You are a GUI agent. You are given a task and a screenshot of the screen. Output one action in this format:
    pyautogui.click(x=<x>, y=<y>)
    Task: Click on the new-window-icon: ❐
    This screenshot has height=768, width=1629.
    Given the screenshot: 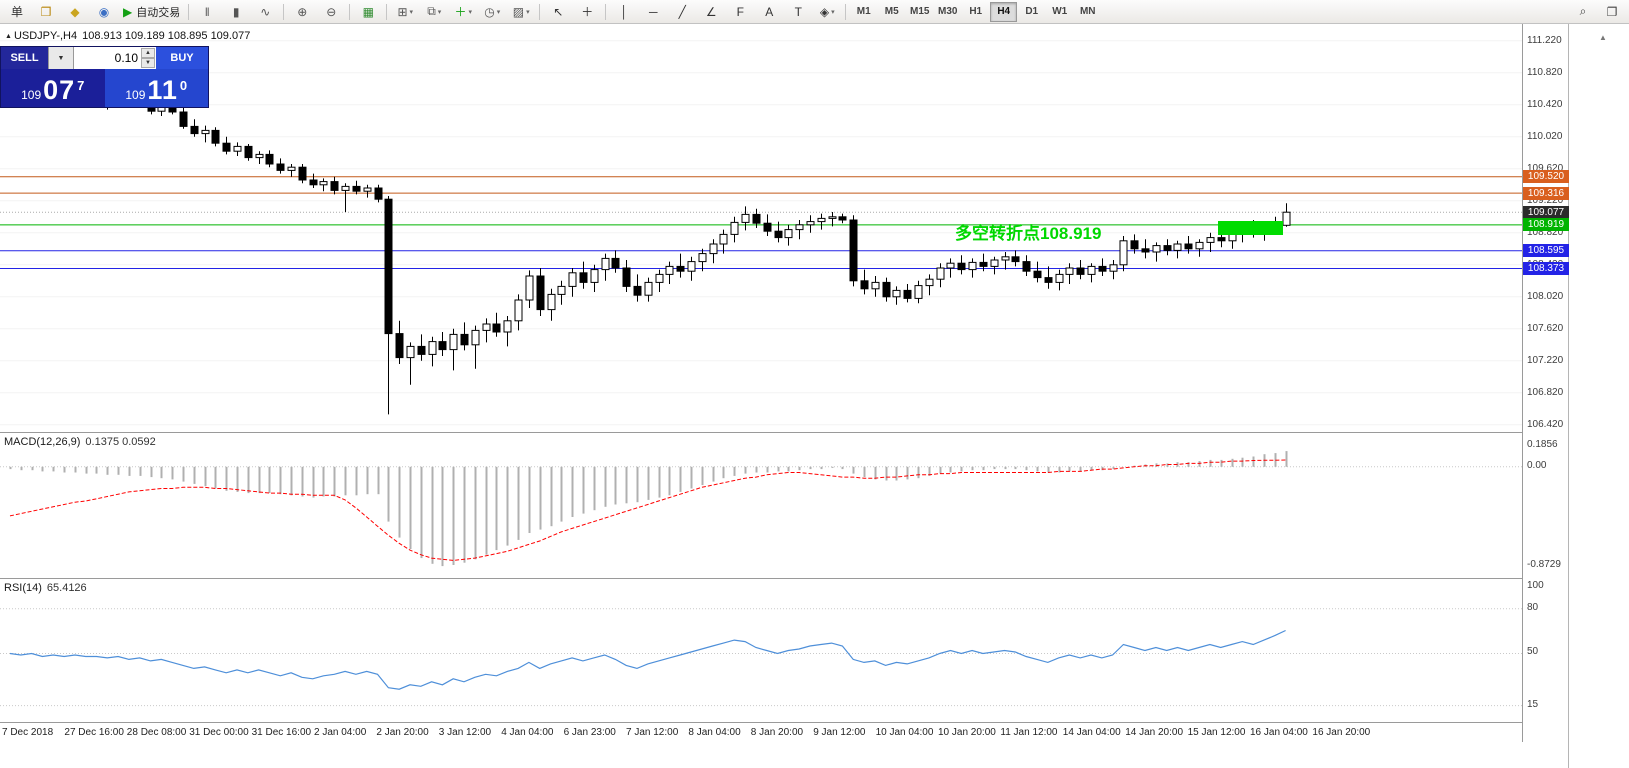 What is the action you would take?
    pyautogui.click(x=1612, y=12)
    